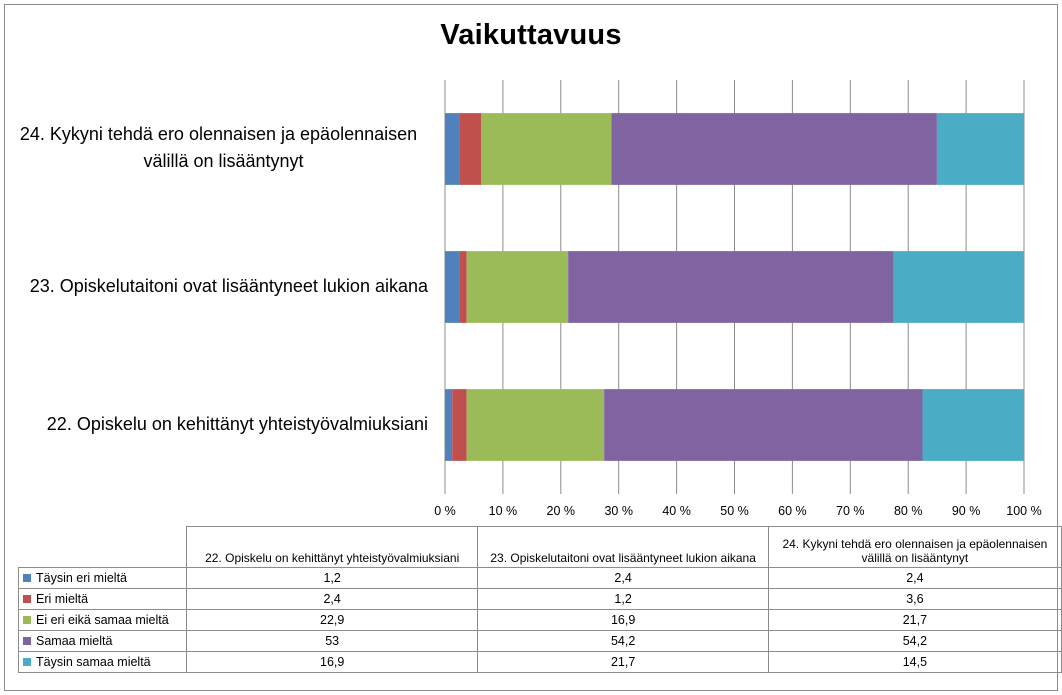 This screenshot has height=695, width=1062. I want to click on x-tick-label: 30 %, so click(618, 511).